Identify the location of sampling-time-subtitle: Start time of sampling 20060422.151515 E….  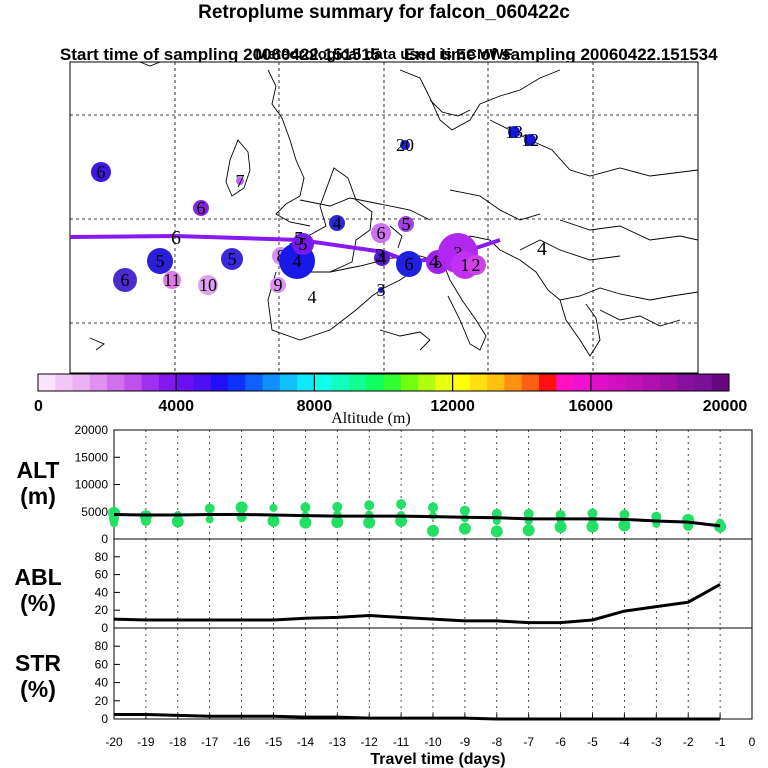
(384, 45).